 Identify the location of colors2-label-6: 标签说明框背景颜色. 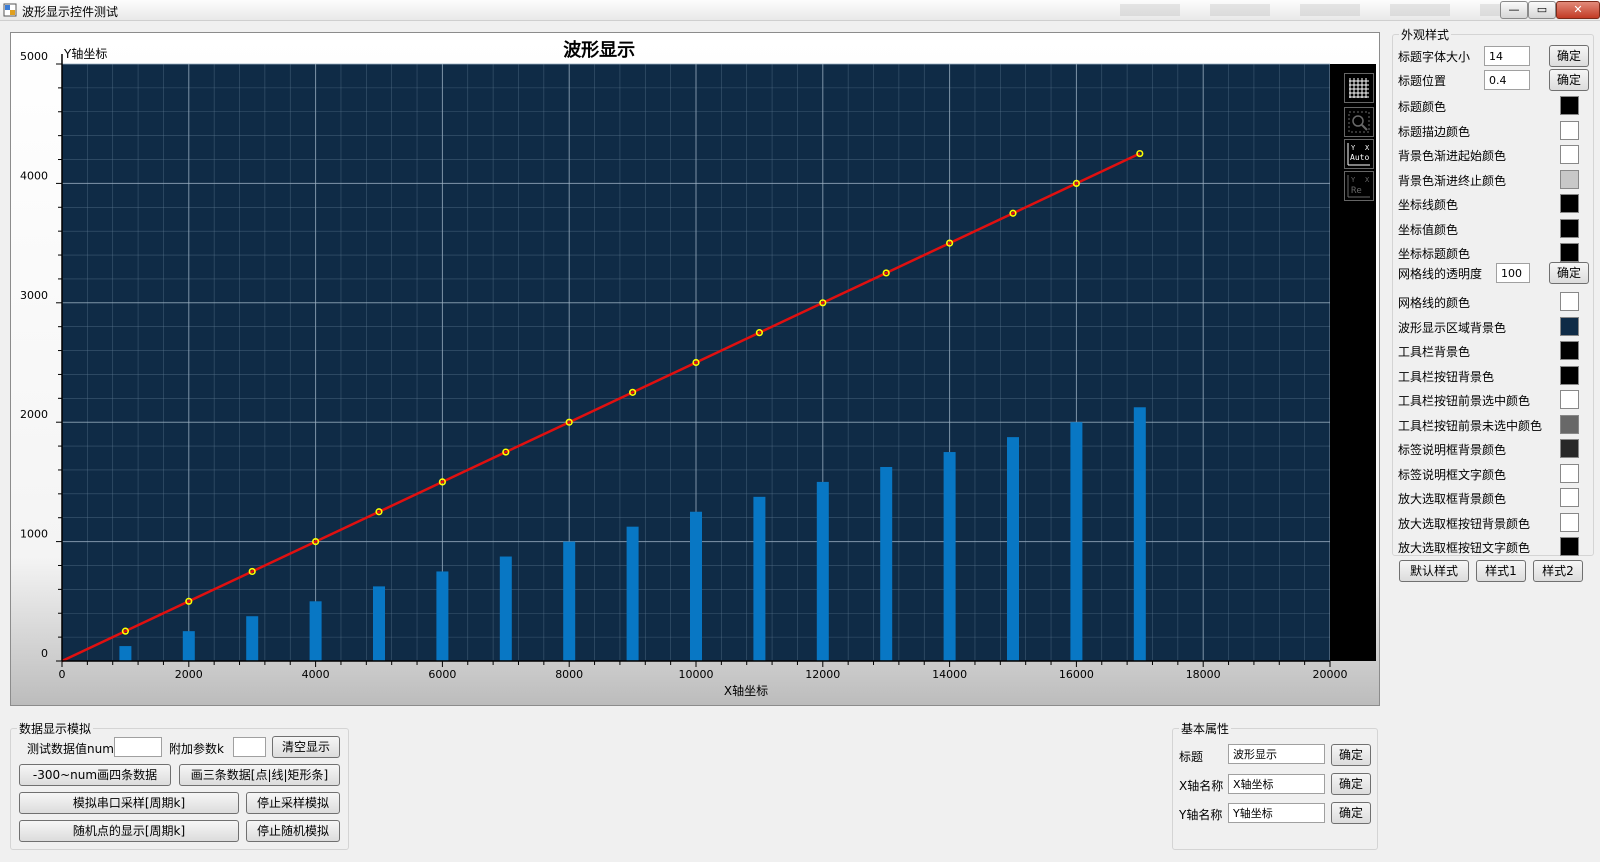
(1452, 449).